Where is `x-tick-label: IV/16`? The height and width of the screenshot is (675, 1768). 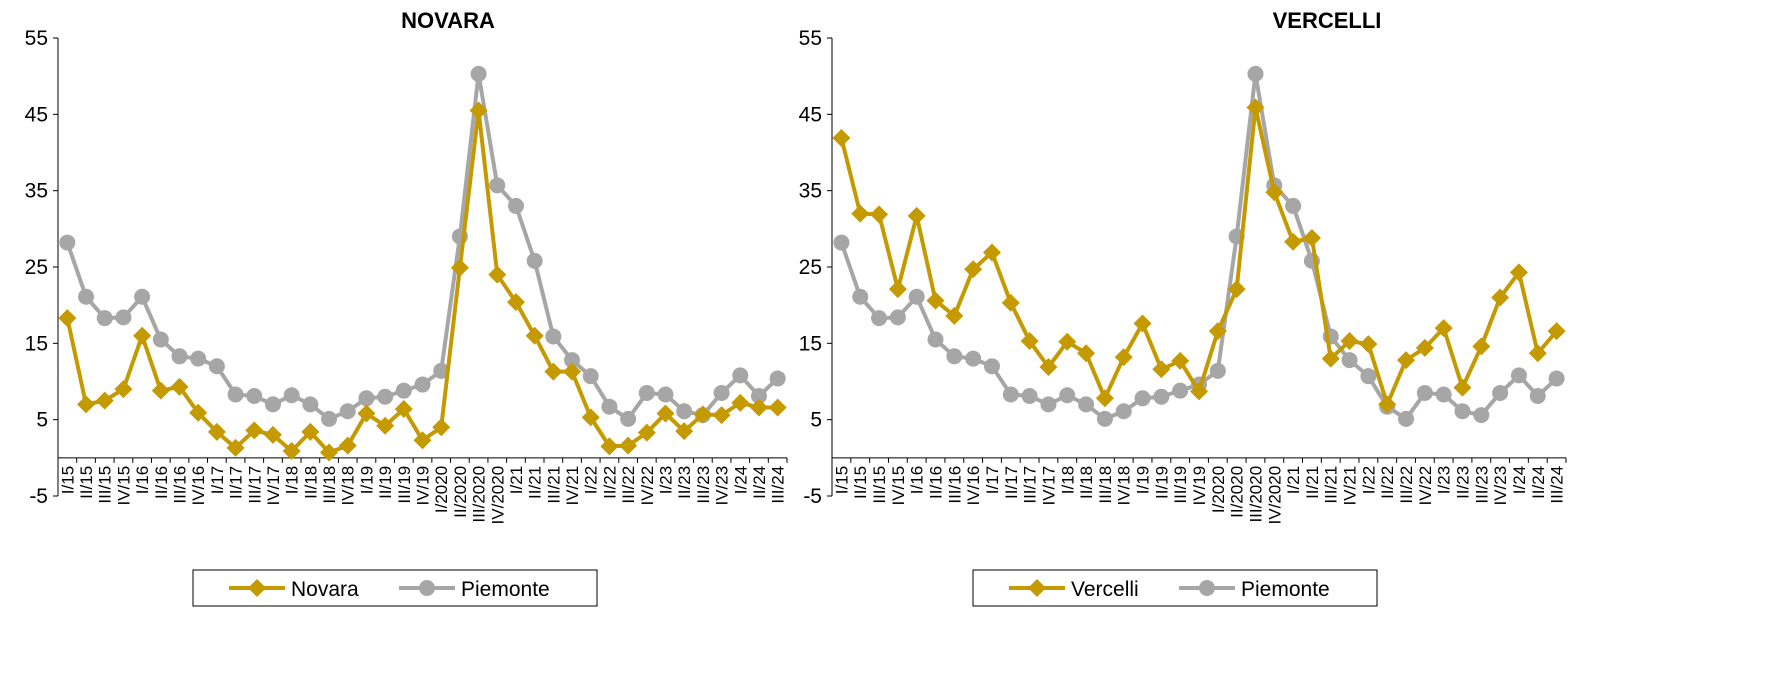 x-tick-label: IV/16 is located at coordinates (973, 486).